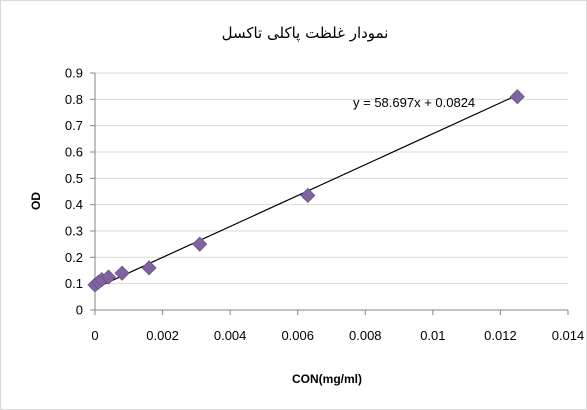 This screenshot has height=410, width=587. I want to click on x-tick-label: 0.014, so click(568, 335).